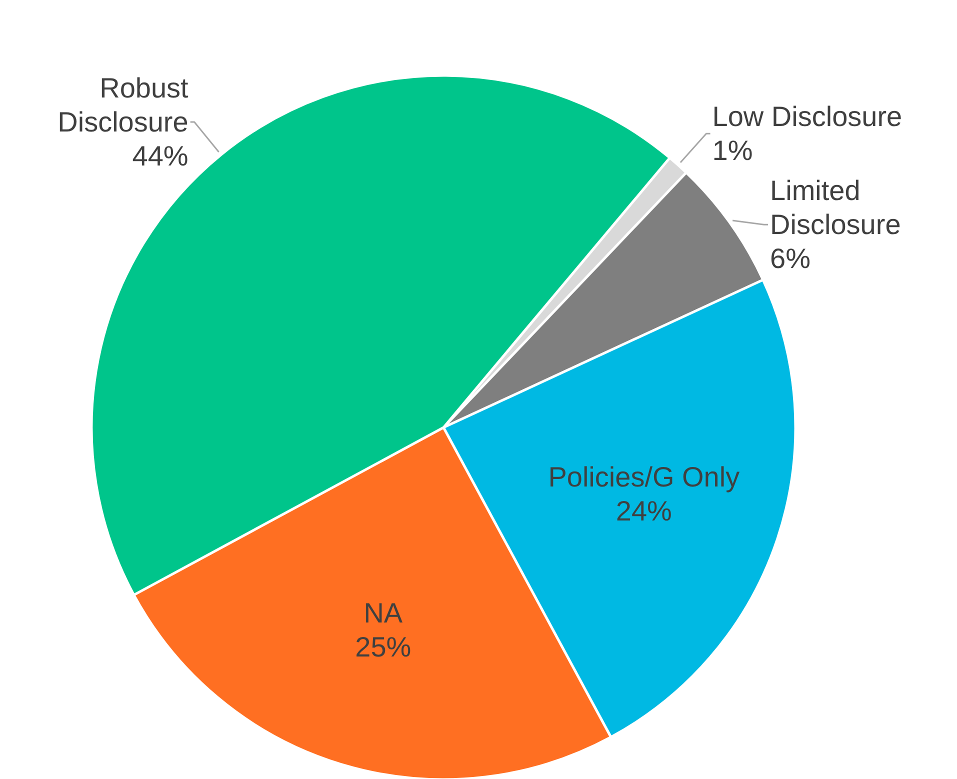 This screenshot has height=779, width=957. What do you see at coordinates (383, 612) in the screenshot?
I see `slice-label: NA` at bounding box center [383, 612].